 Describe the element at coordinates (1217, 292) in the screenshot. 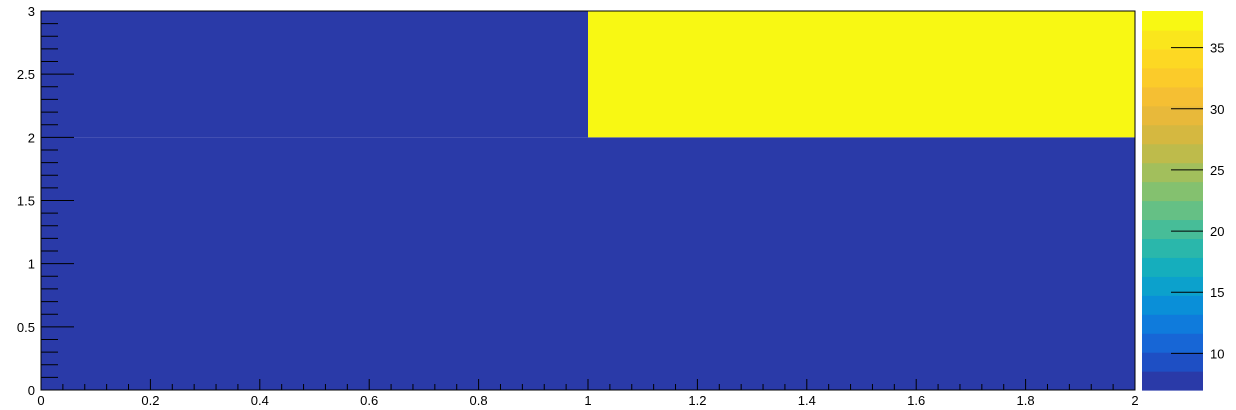

I see `color-scale-label: 15` at that location.